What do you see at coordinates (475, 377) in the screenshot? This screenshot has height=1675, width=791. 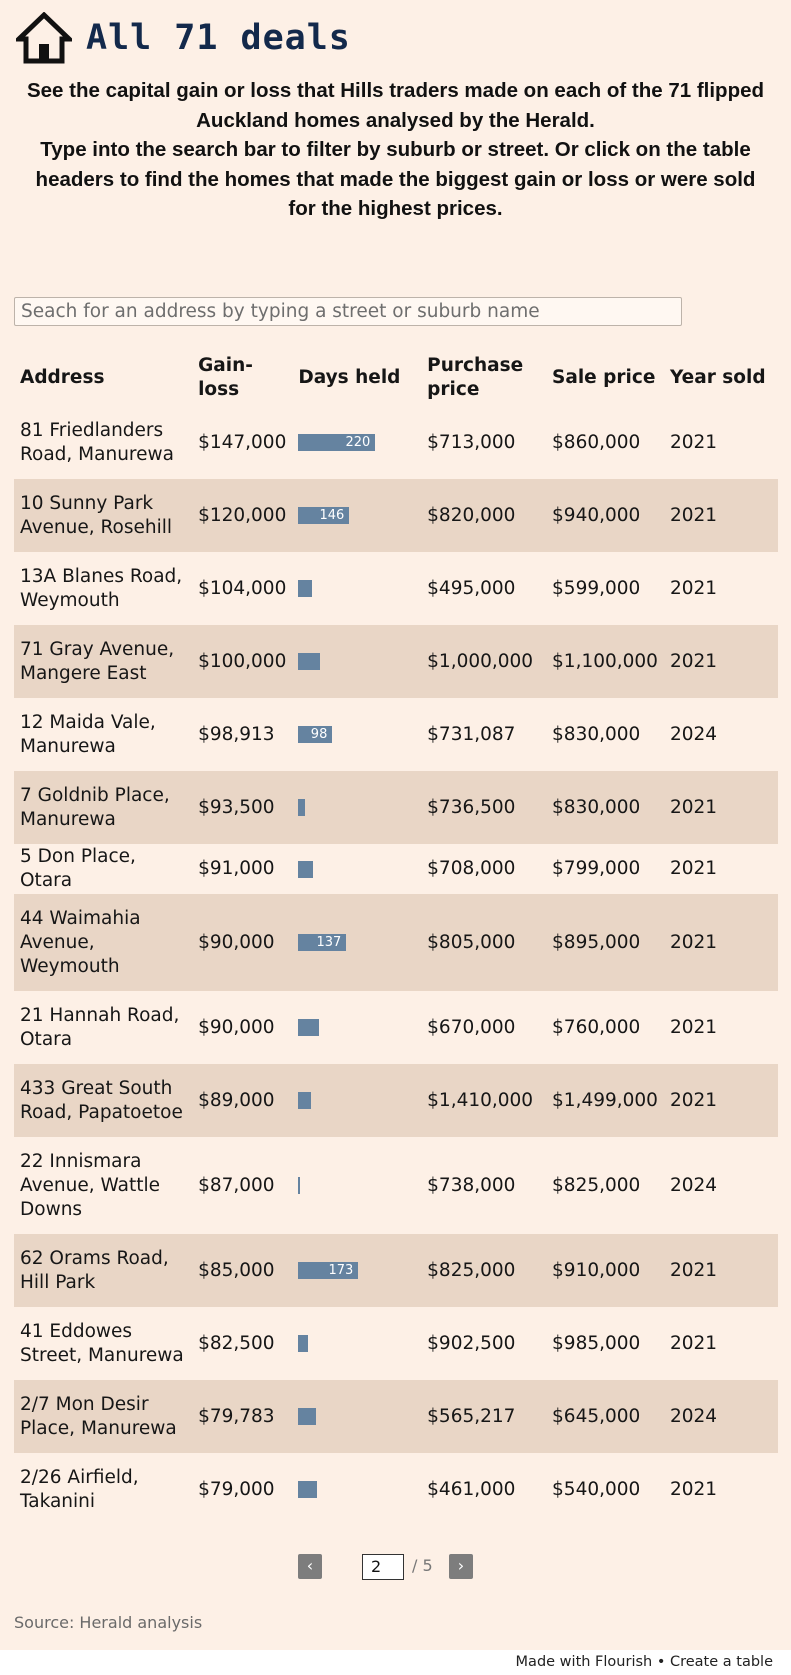 I see `header-purchase-price: Purchase price` at bounding box center [475, 377].